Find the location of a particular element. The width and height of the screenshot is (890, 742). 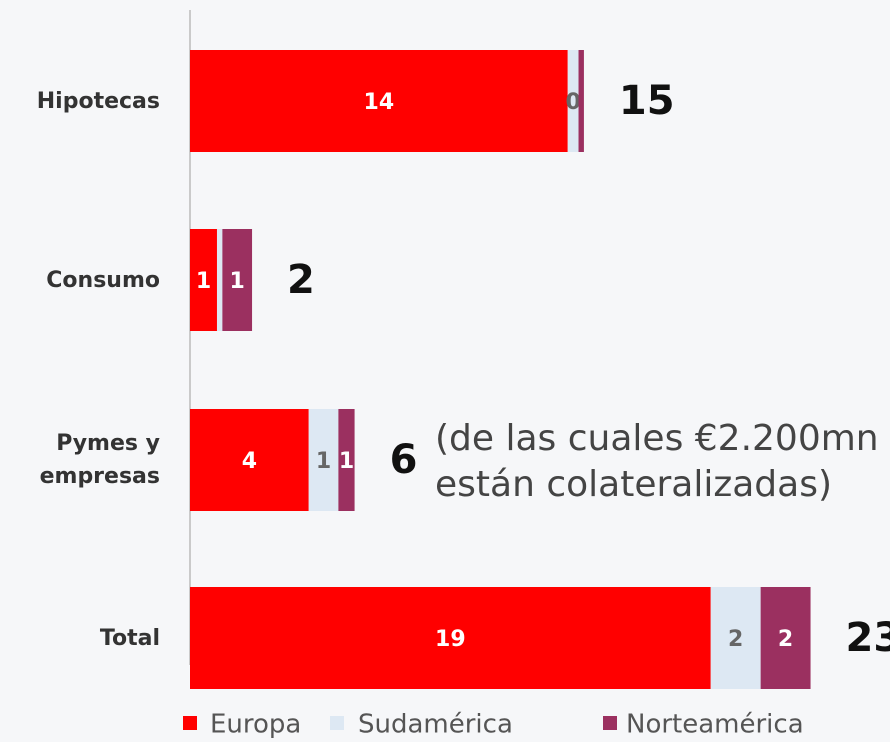

value-label: 0 is located at coordinates (572, 102).